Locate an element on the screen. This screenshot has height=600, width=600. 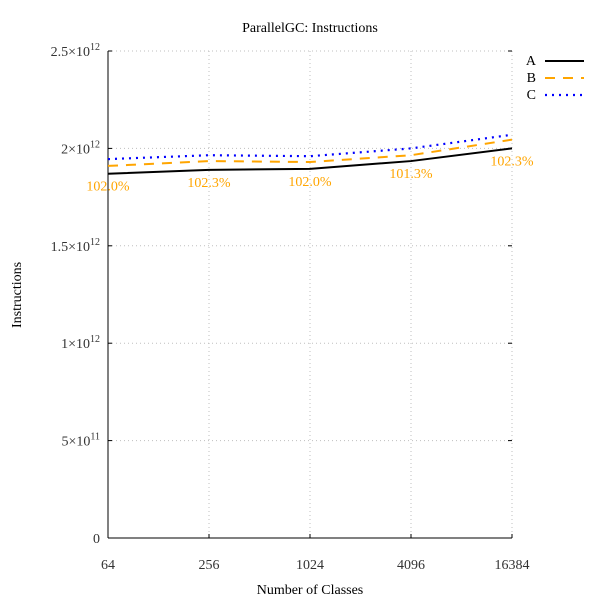
series-line-a is located at coordinates (310, 161).